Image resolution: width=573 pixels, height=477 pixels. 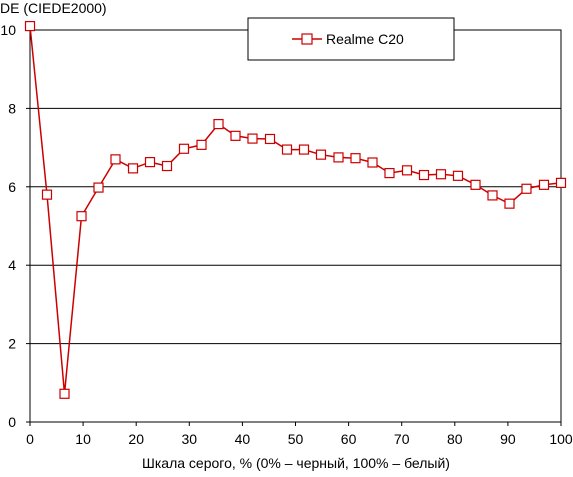 I want to click on x-tick-label: 60, so click(x=349, y=439).